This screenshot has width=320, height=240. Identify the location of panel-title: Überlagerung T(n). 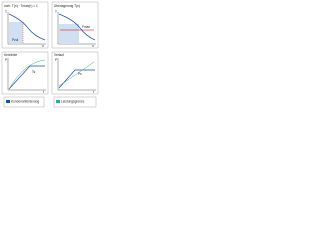
(67, 6).